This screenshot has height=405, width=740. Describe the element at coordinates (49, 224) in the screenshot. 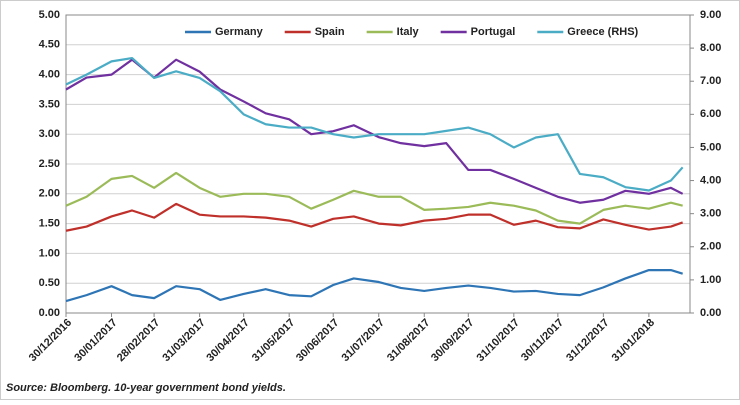

I see `y-tick-label: 1.50` at that location.